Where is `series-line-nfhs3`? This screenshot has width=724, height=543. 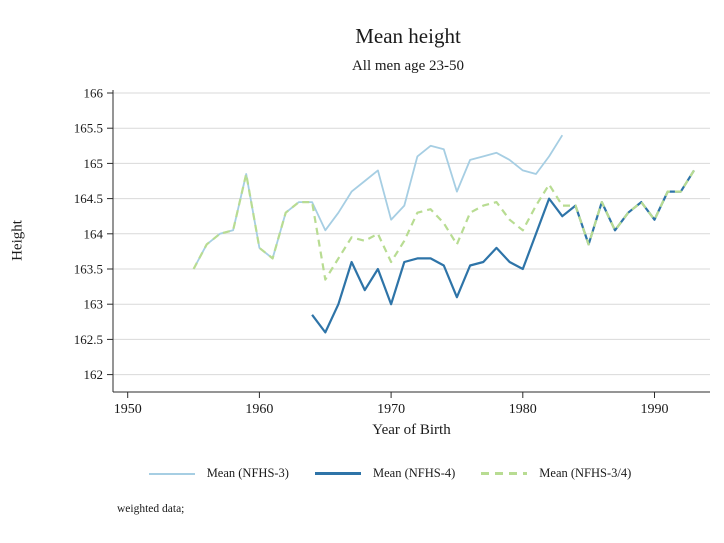 series-line-nfhs3 is located at coordinates (378, 202).